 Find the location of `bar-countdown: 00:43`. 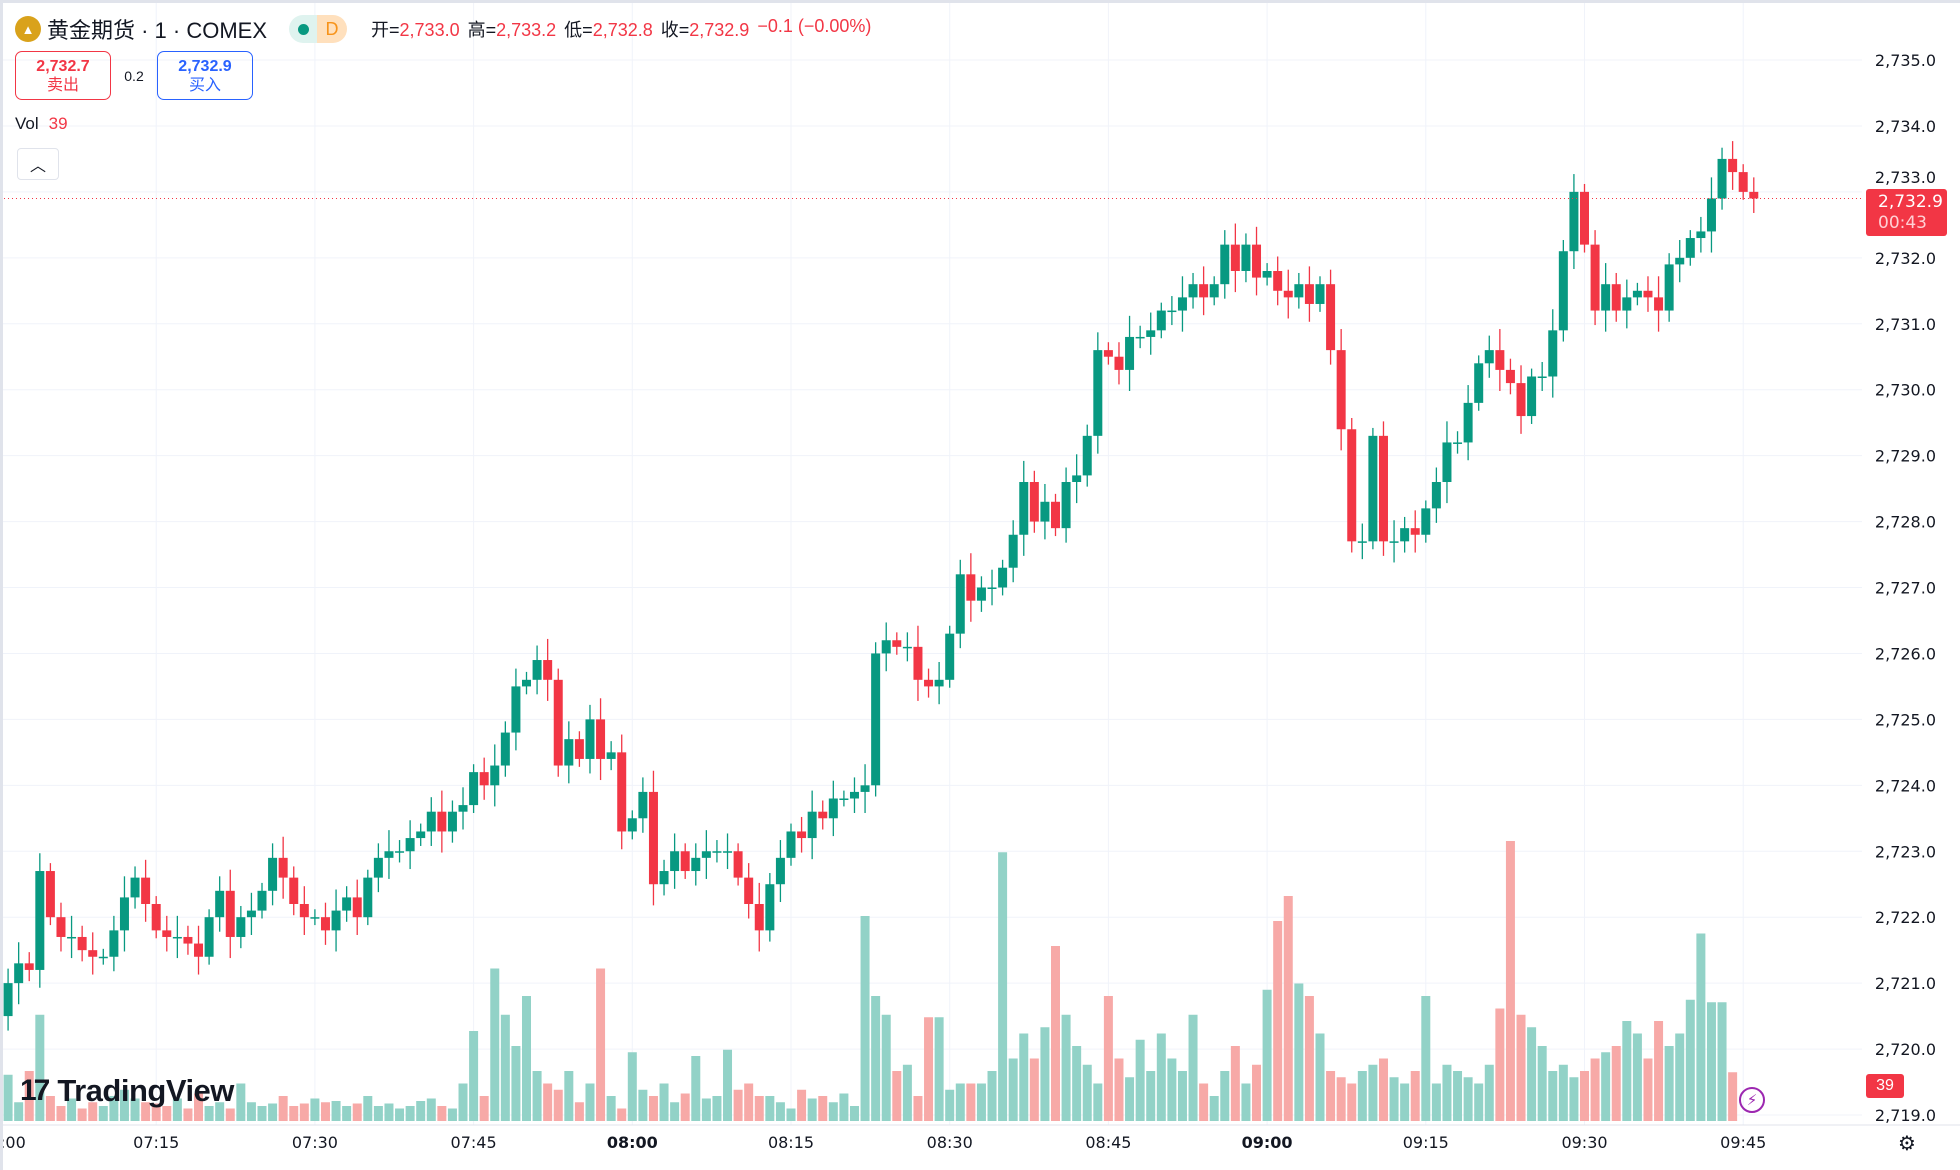

bar-countdown: 00:43 is located at coordinates (1902, 223).